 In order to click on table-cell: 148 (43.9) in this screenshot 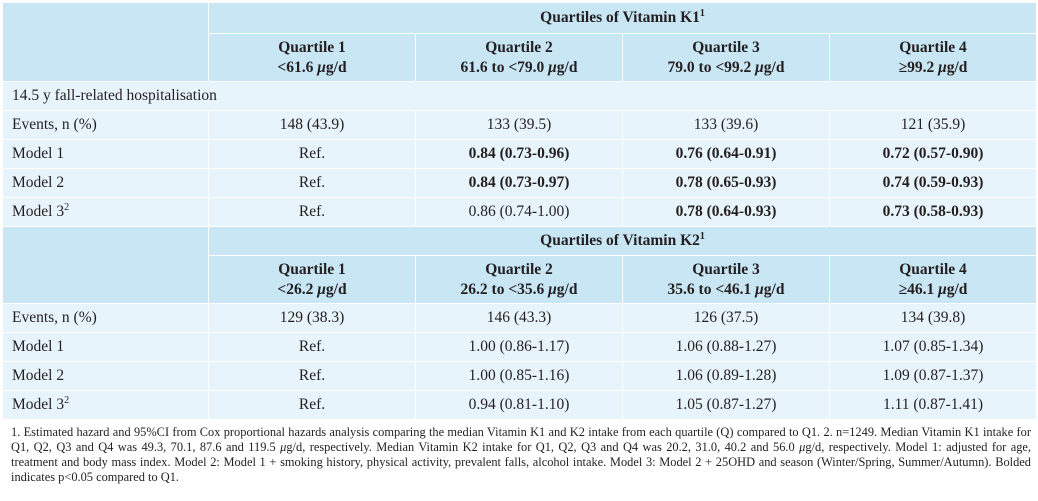, I will do `click(312, 125)`.